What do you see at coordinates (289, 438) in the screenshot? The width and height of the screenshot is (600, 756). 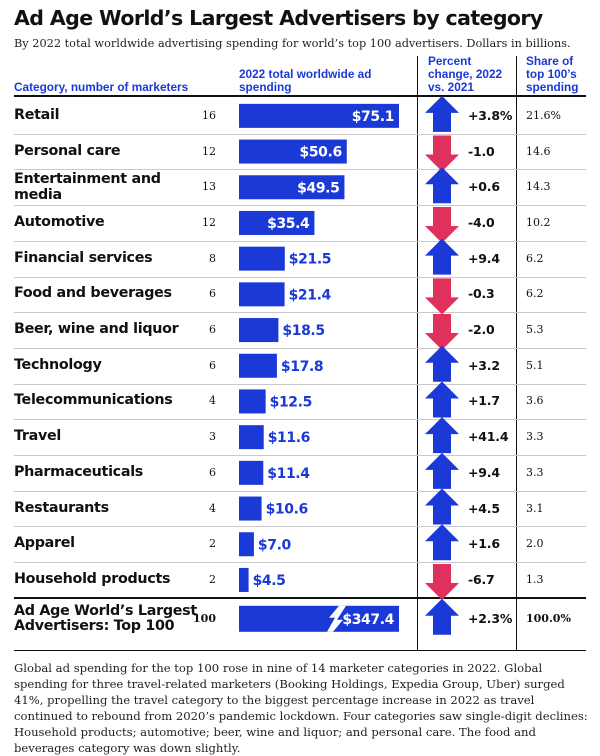 I see `spend-label: $11.6` at bounding box center [289, 438].